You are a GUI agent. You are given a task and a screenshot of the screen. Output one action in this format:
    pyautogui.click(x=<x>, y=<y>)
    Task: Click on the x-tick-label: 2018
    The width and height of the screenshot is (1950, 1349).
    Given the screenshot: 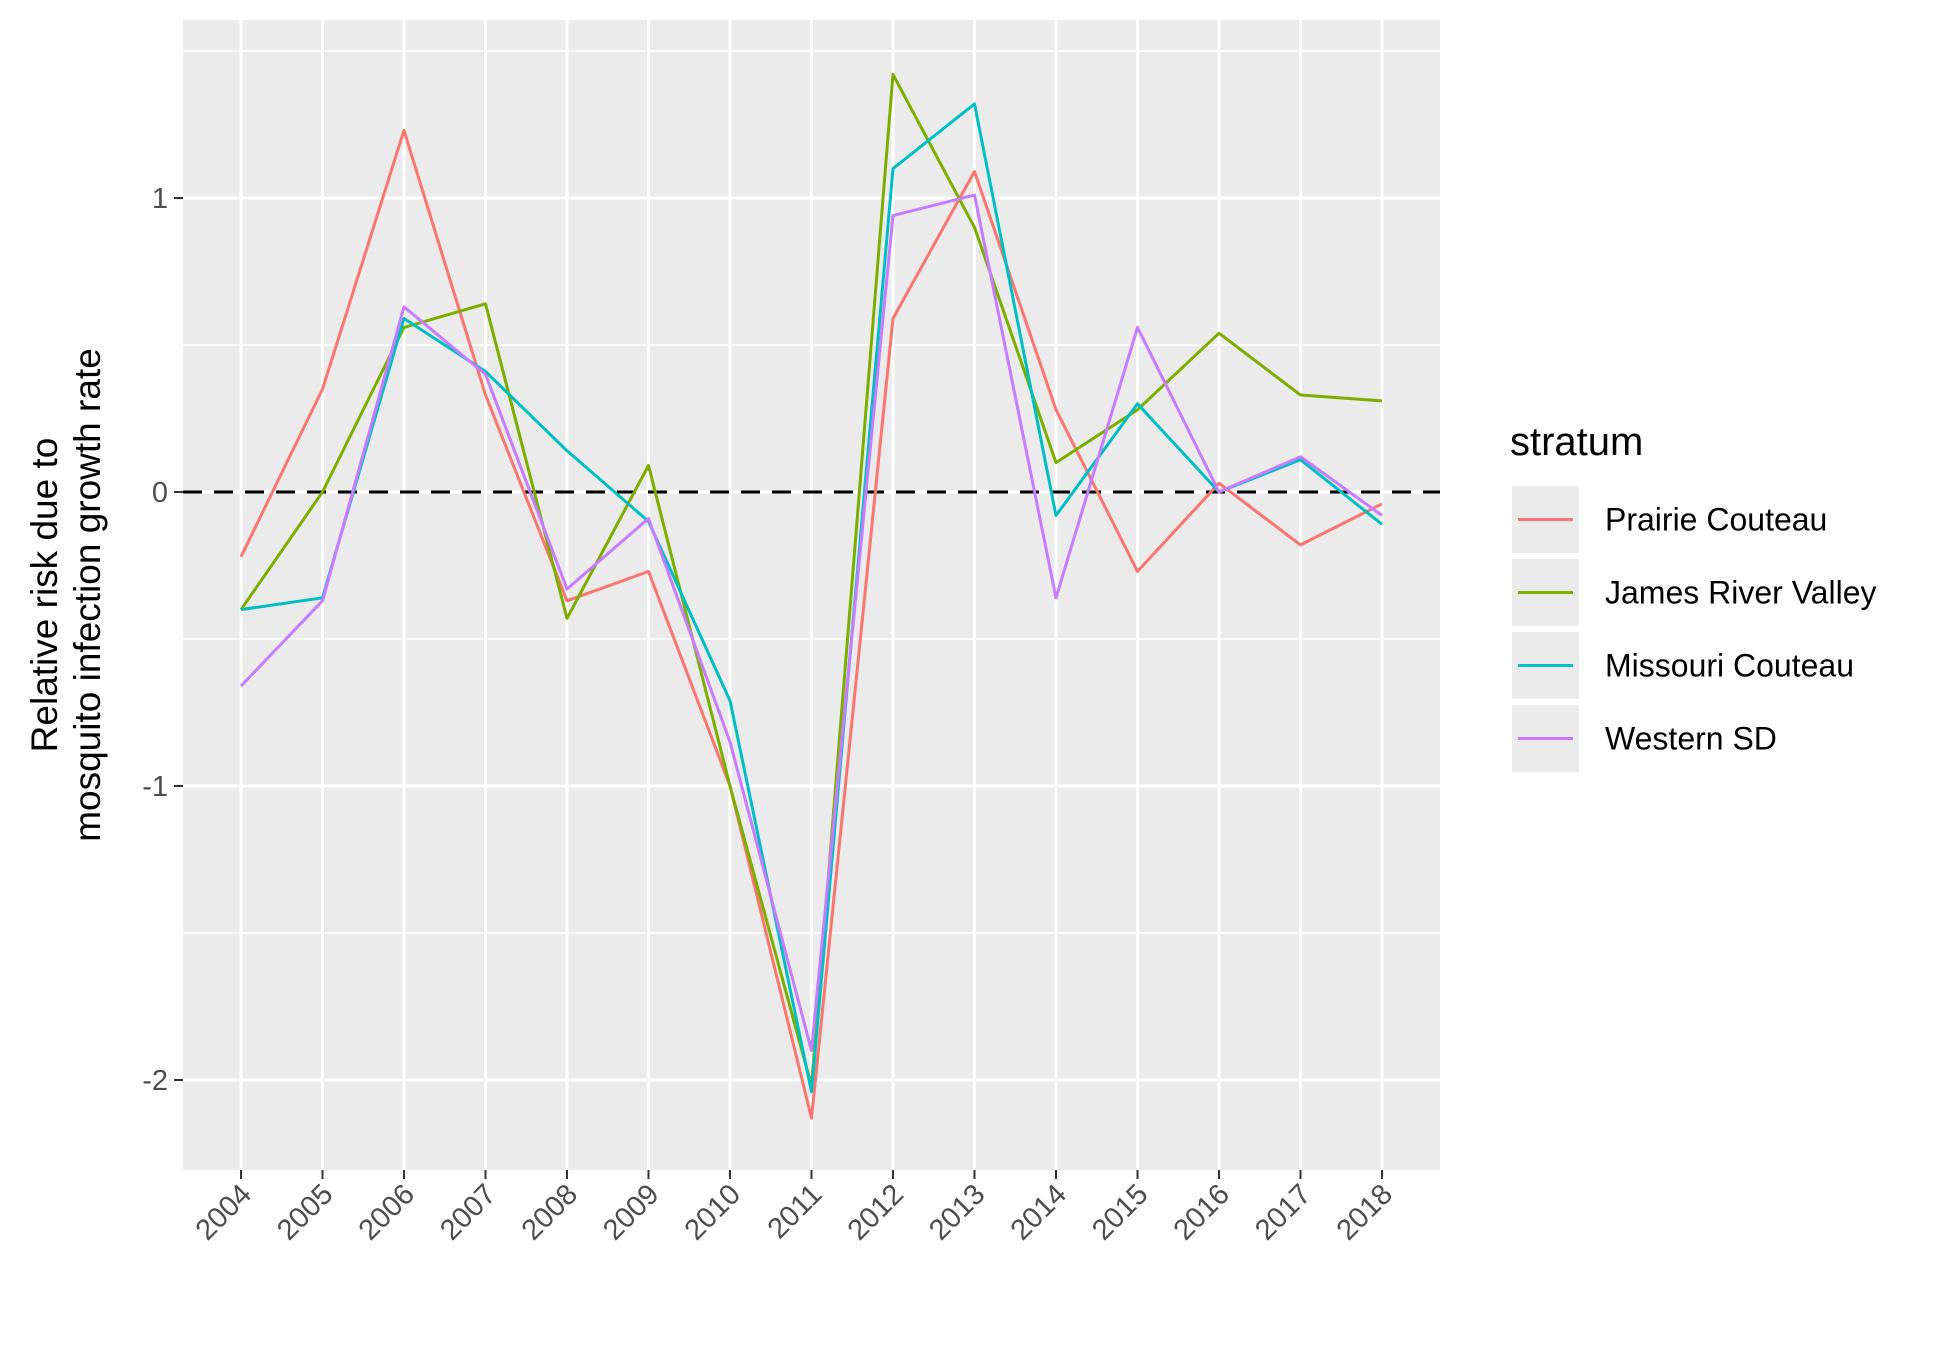 What is the action you would take?
    pyautogui.click(x=1365, y=1212)
    